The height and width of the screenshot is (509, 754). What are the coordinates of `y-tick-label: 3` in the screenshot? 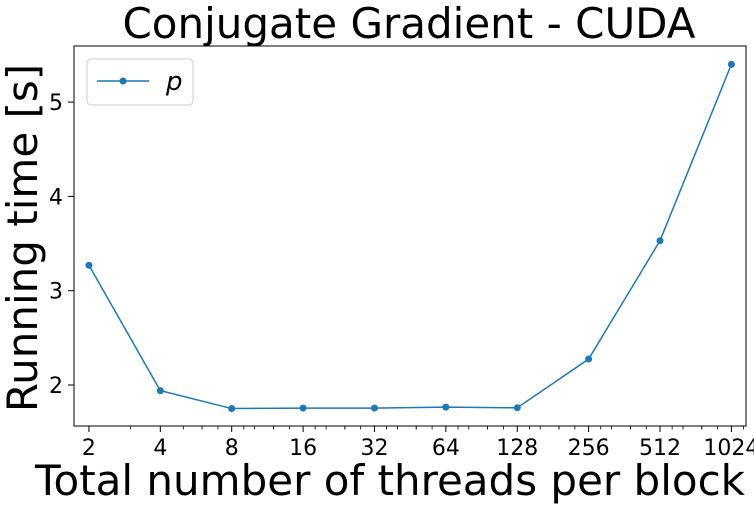 It's located at (56, 292).